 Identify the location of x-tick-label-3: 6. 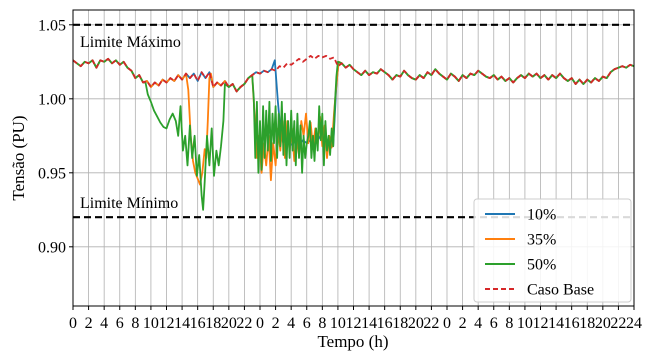
(120, 323).